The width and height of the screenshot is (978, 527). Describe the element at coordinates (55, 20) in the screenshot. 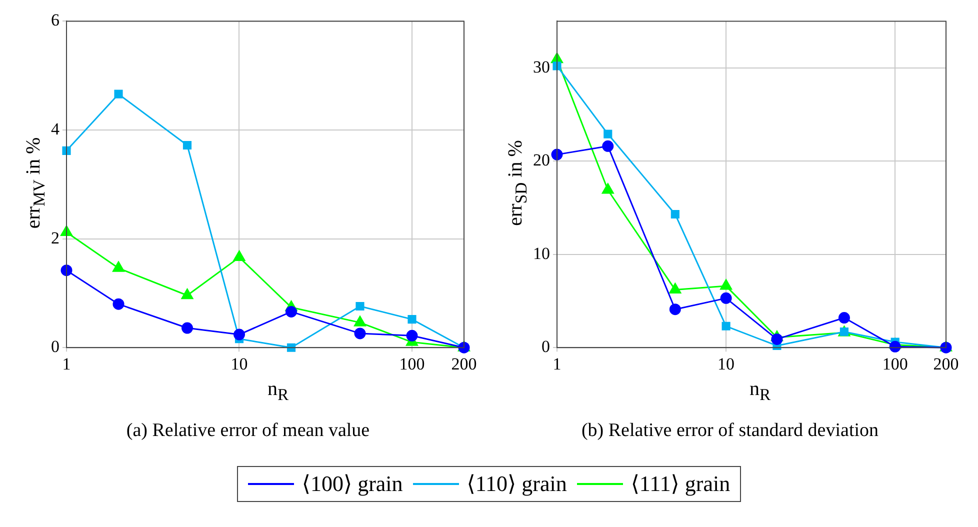

I see `y-tick-label: 6` at that location.